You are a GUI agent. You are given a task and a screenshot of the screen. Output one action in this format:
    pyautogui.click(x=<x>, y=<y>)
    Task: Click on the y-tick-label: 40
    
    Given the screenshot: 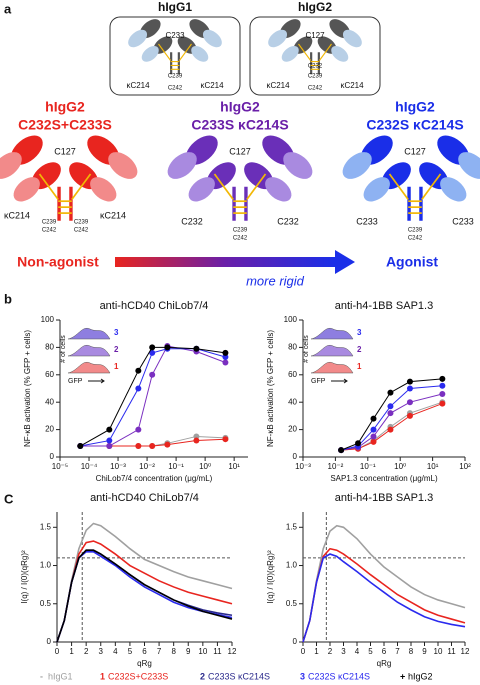 What is the action you would take?
    pyautogui.click(x=49, y=401)
    